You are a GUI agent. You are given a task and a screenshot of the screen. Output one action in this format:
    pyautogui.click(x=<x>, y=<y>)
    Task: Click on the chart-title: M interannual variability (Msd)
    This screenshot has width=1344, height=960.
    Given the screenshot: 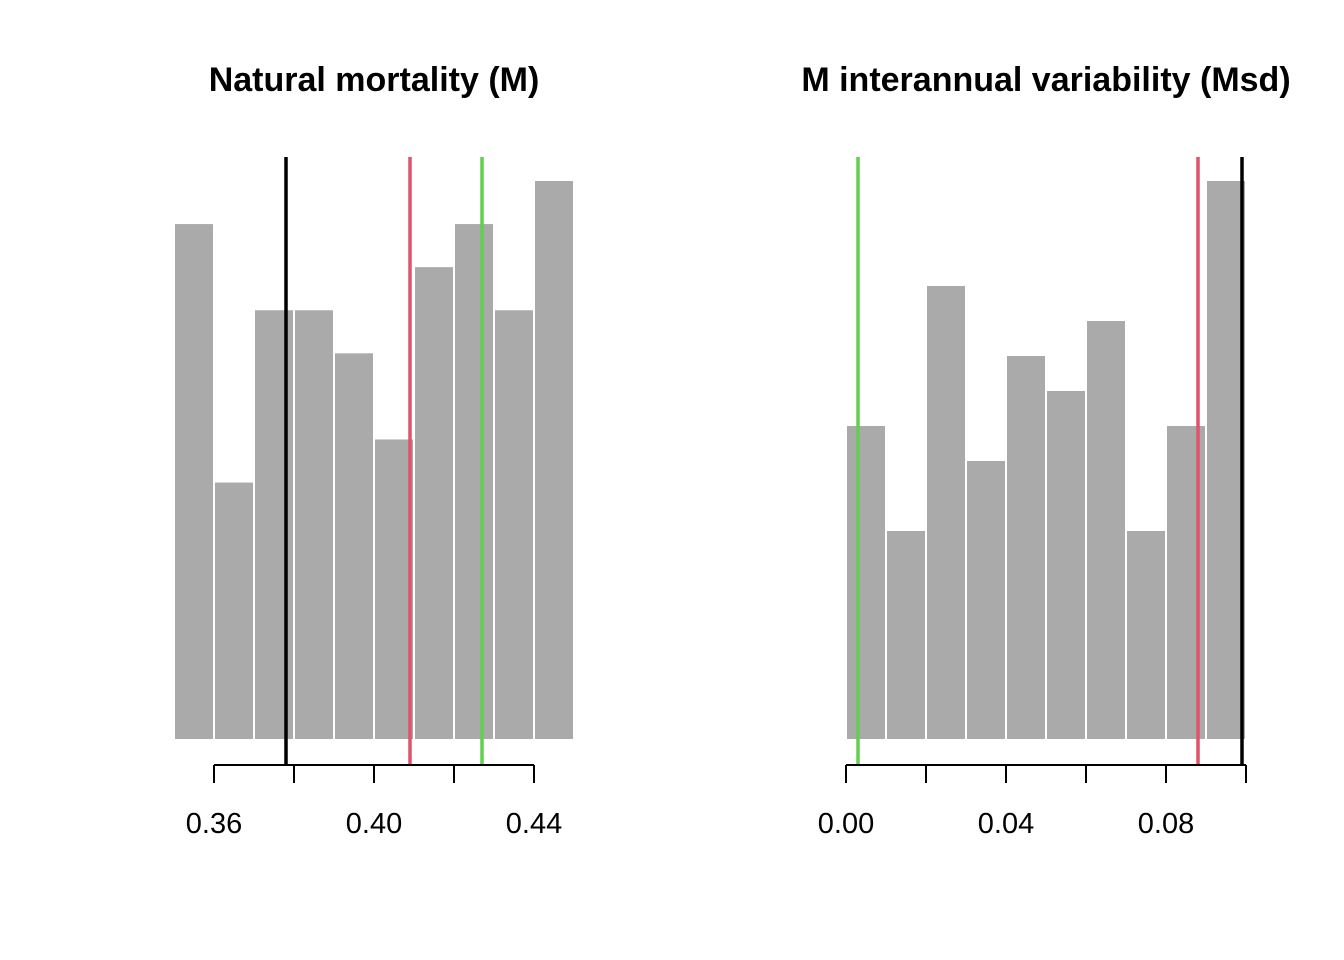 What is the action you would take?
    pyautogui.click(x=1046, y=80)
    